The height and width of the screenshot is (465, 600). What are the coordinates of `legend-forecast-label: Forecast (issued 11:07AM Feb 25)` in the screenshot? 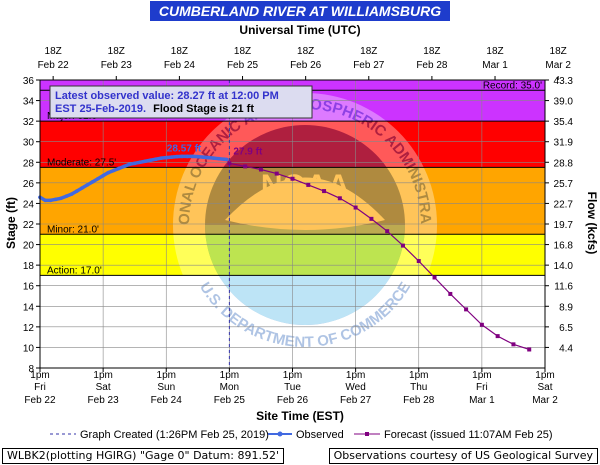 It's located at (468, 435).